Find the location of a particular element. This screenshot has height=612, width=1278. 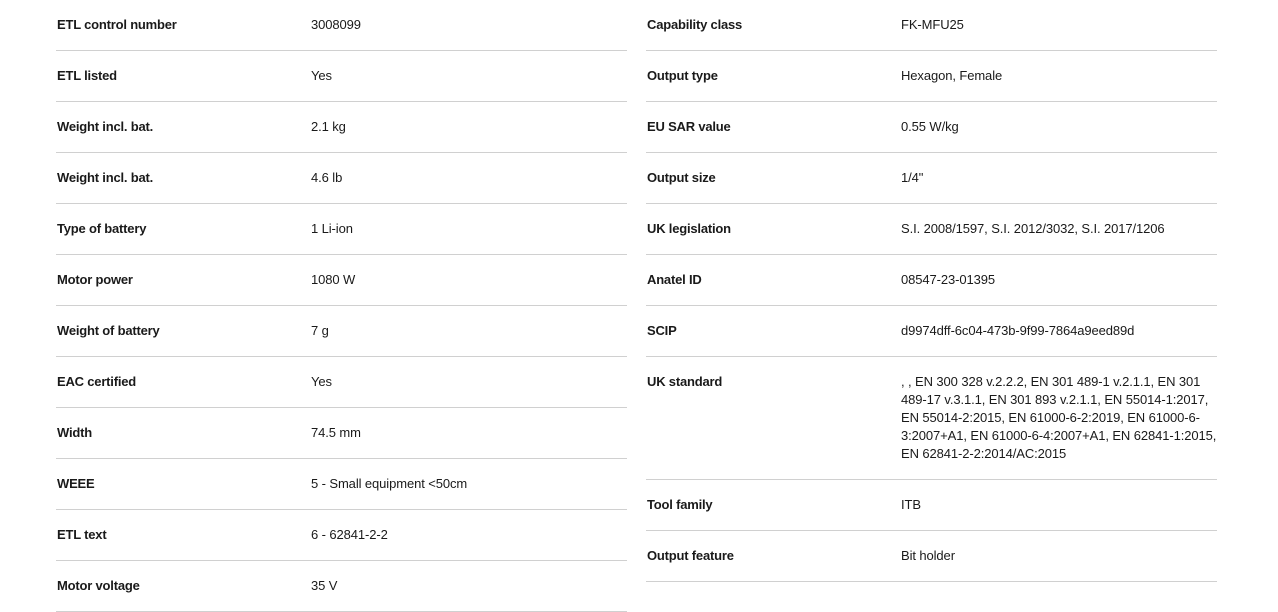

spec-row: Weight incl. bat. 2.1 kg is located at coordinates (341, 127).